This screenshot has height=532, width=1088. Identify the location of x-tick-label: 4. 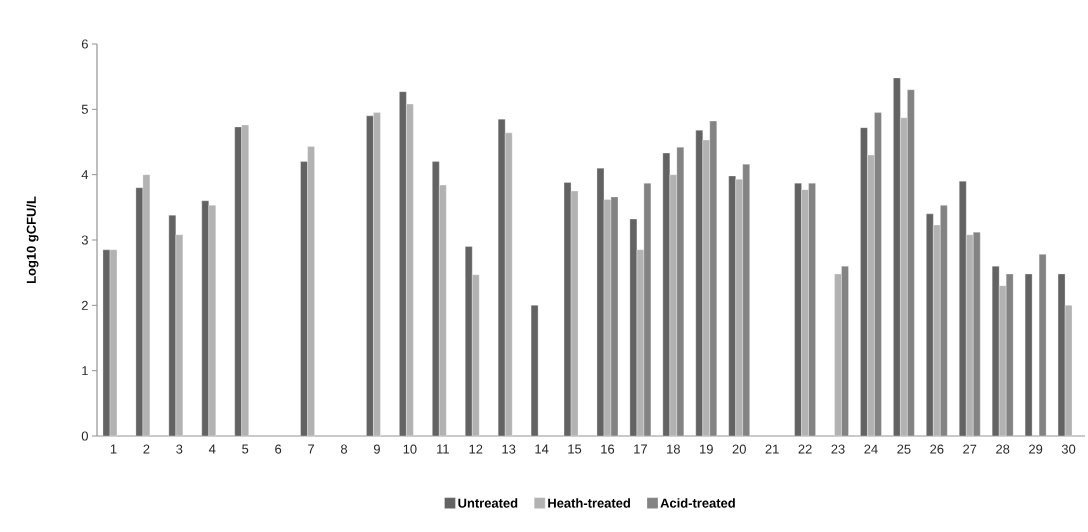
(212, 449).